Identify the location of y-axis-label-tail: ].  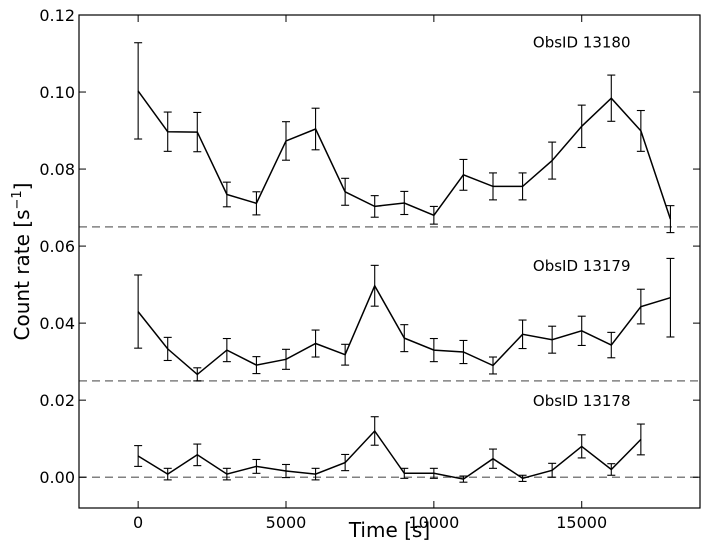
(22, 187).